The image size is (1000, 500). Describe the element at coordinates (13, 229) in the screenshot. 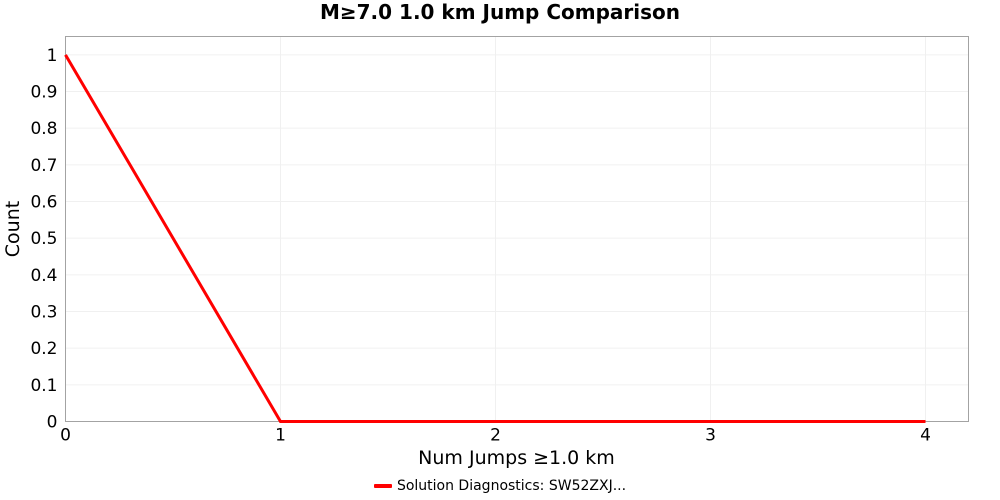

I see `y-axis-label: Count` at that location.